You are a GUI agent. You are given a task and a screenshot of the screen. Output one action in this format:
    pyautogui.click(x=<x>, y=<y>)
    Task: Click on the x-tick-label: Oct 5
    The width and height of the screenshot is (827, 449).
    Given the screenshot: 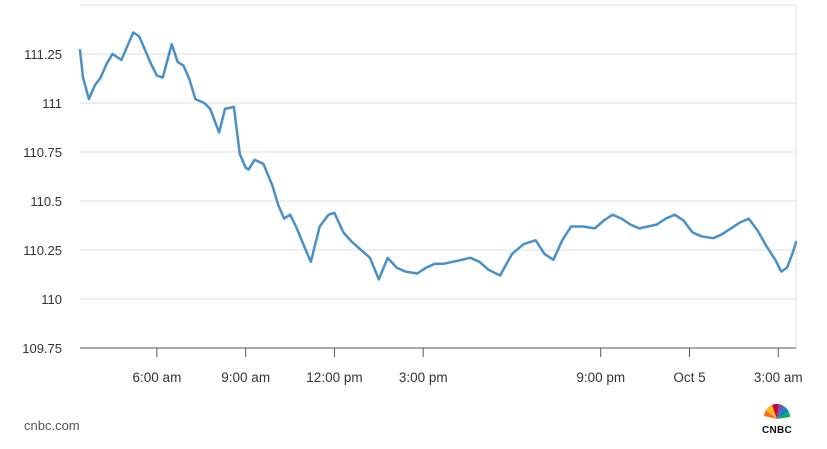 What is the action you would take?
    pyautogui.click(x=689, y=377)
    